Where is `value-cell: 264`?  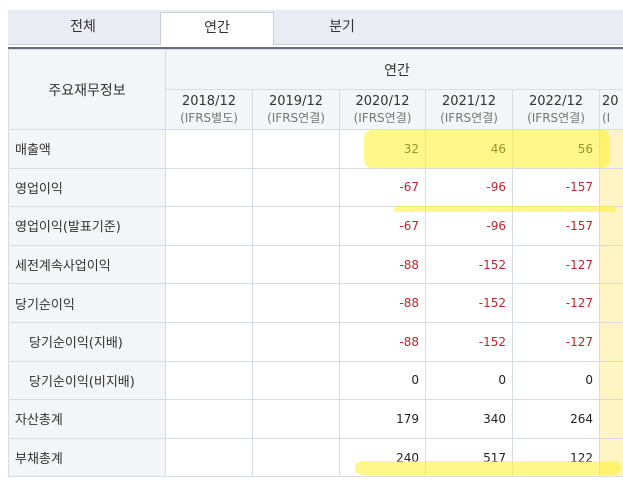 value-cell: 264 is located at coordinates (556, 419).